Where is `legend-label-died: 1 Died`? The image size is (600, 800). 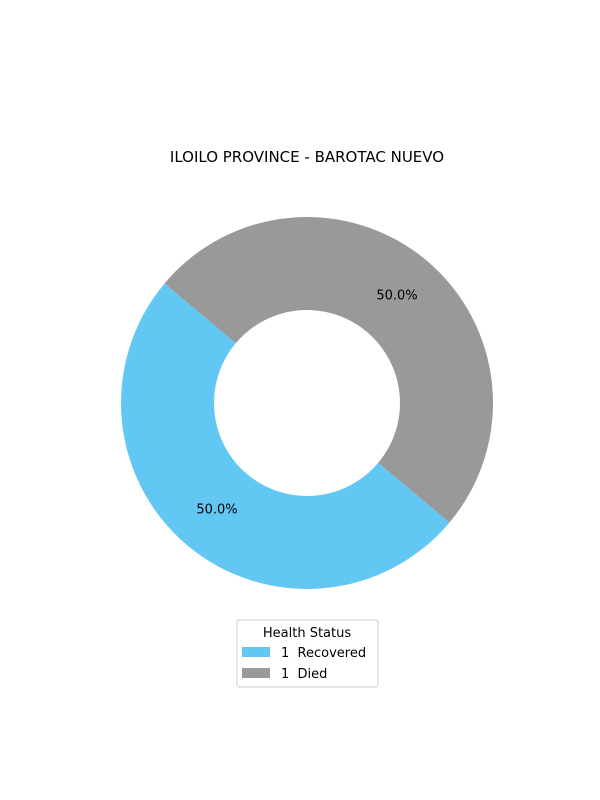
legend-label-died: 1 Died is located at coordinates (304, 674).